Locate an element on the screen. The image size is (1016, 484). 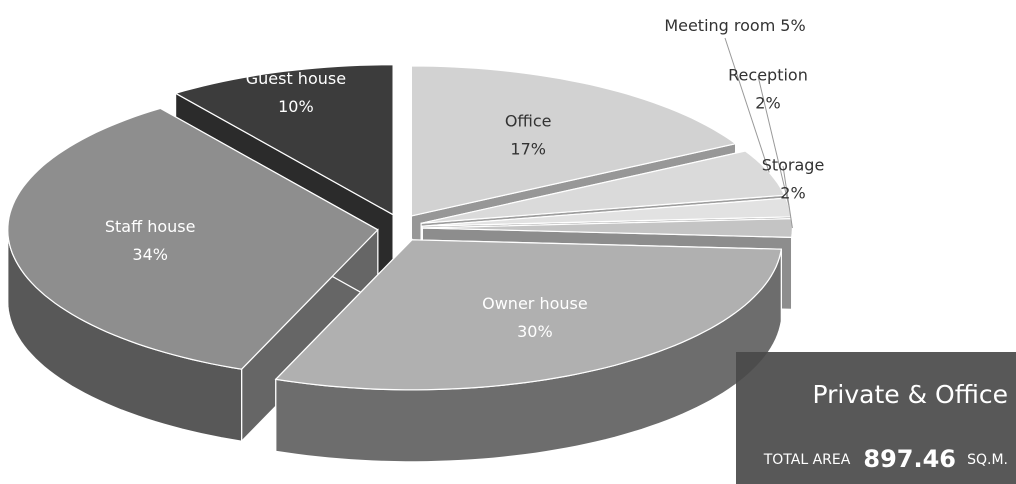
category-label: Guest house is located at coordinates (296, 78).